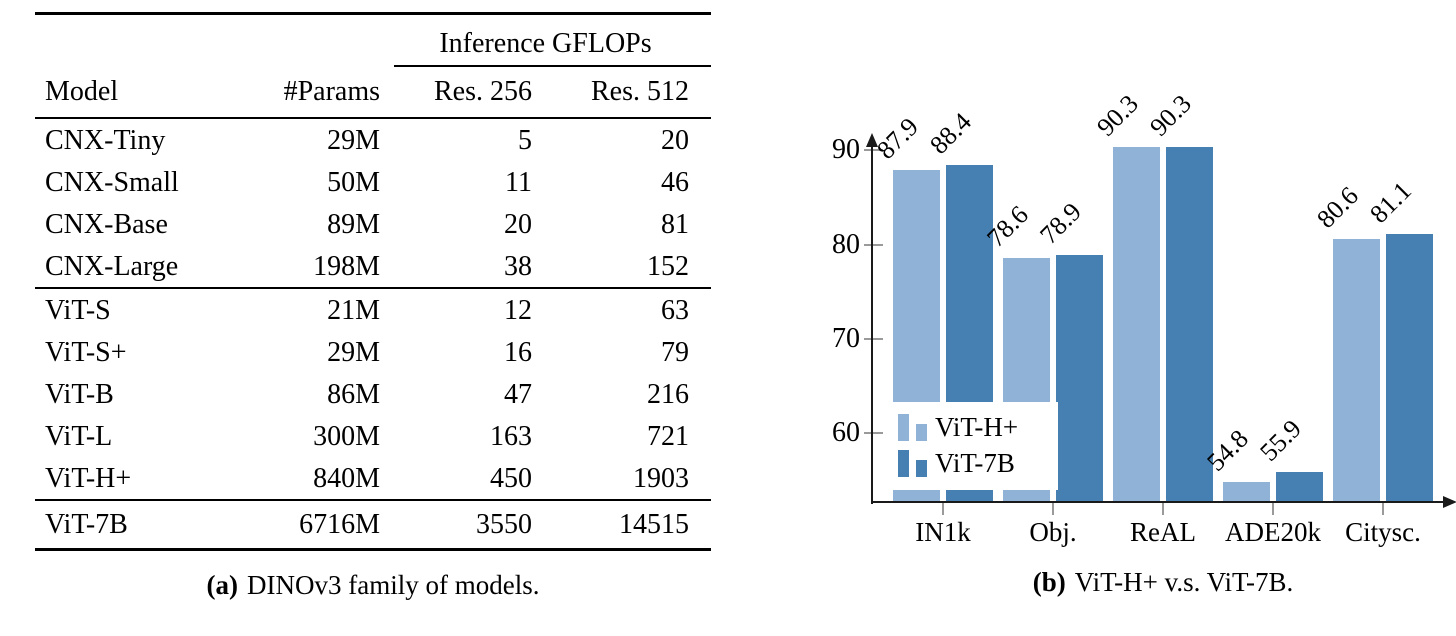 Image resolution: width=1456 pixels, height=636 pixels. I want to click on caption-b: (b) ViT-H+ v.s. ViT-7B., so click(1139, 582).